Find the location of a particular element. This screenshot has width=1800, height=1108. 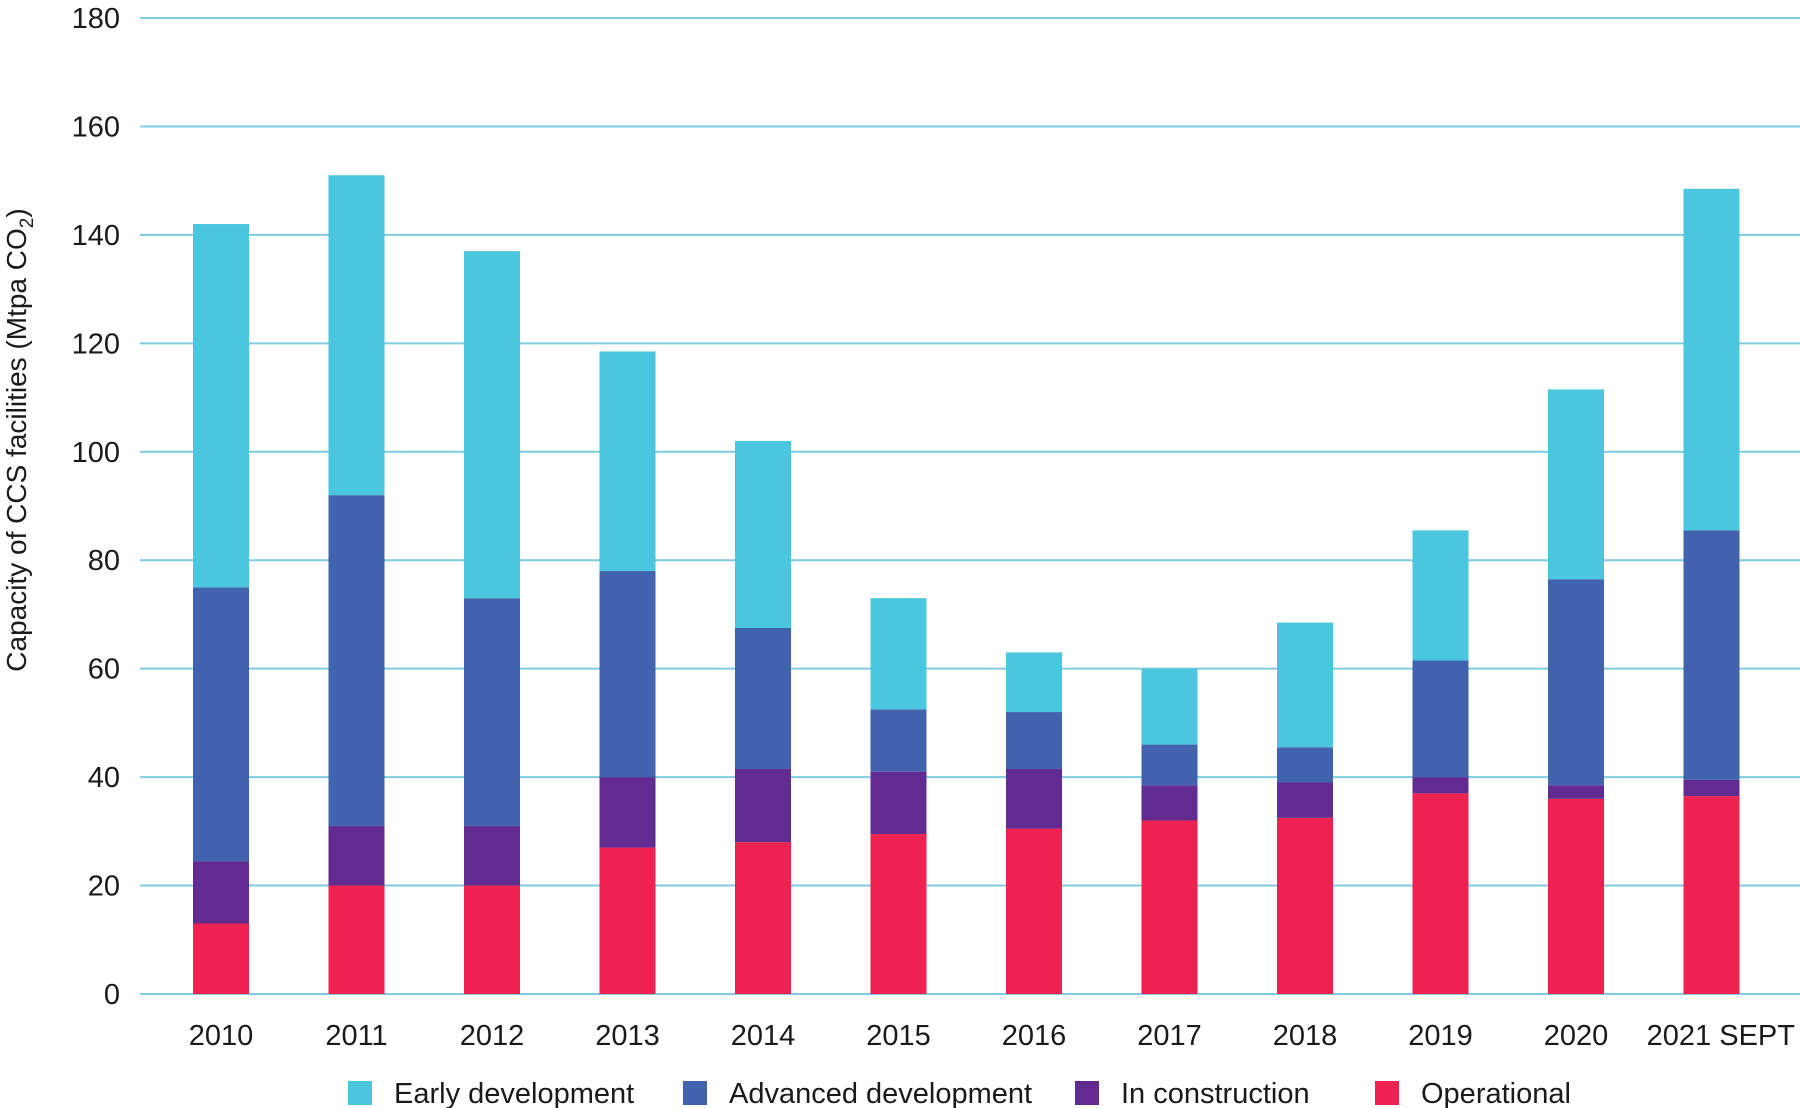

y-tick-label: 140 is located at coordinates (96, 236).